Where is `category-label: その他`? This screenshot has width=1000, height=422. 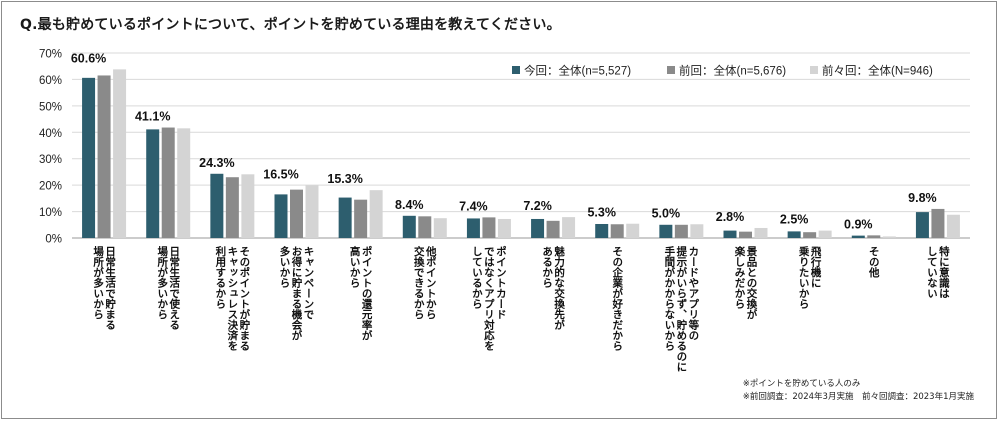
category-label: その他 is located at coordinates (874, 262).